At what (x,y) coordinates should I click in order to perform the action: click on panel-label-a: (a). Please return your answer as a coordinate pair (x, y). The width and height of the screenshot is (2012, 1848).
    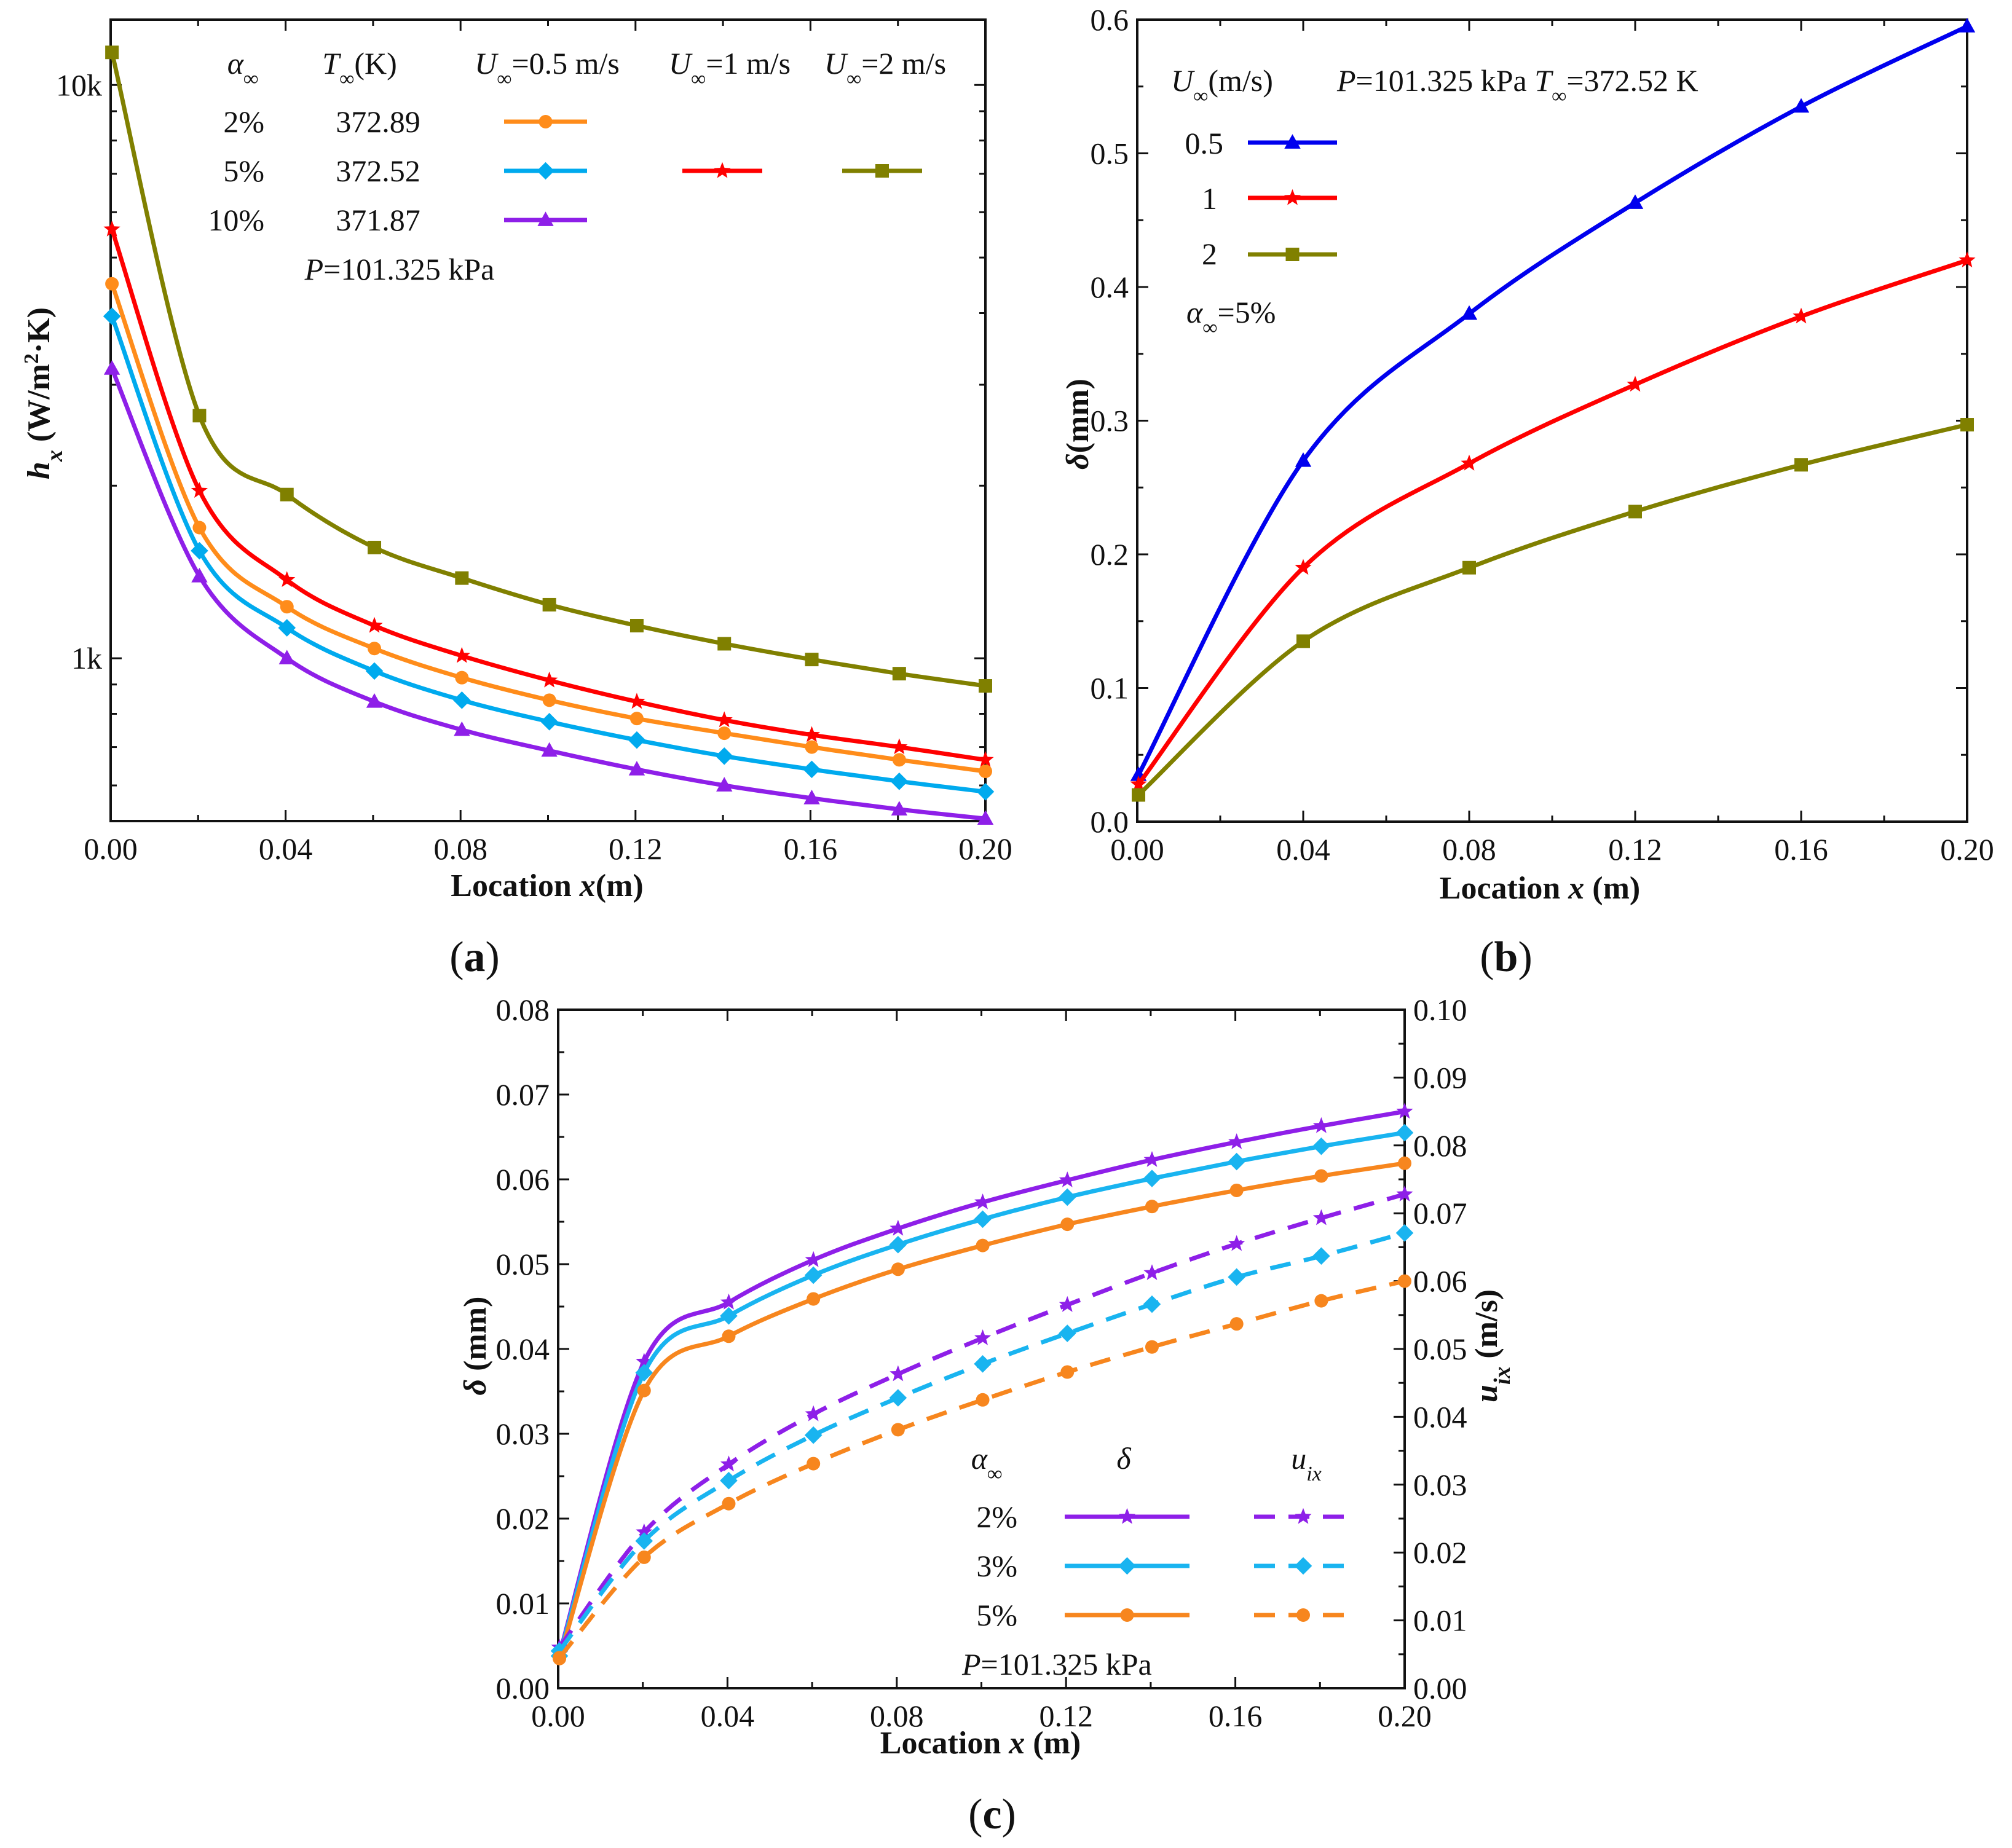
    Looking at the image, I should click on (474, 957).